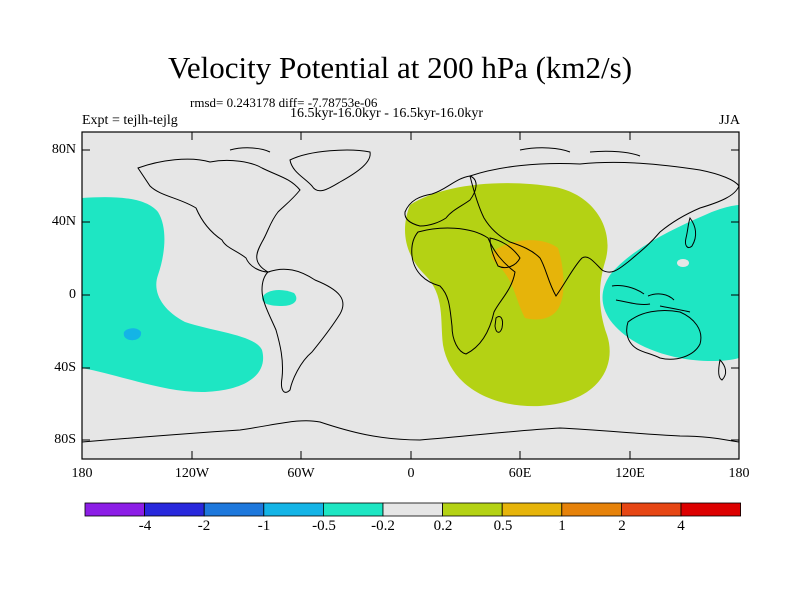 The height and width of the screenshot is (600, 800). What do you see at coordinates (664, 334) in the screenshot?
I see `coast-australia` at bounding box center [664, 334].